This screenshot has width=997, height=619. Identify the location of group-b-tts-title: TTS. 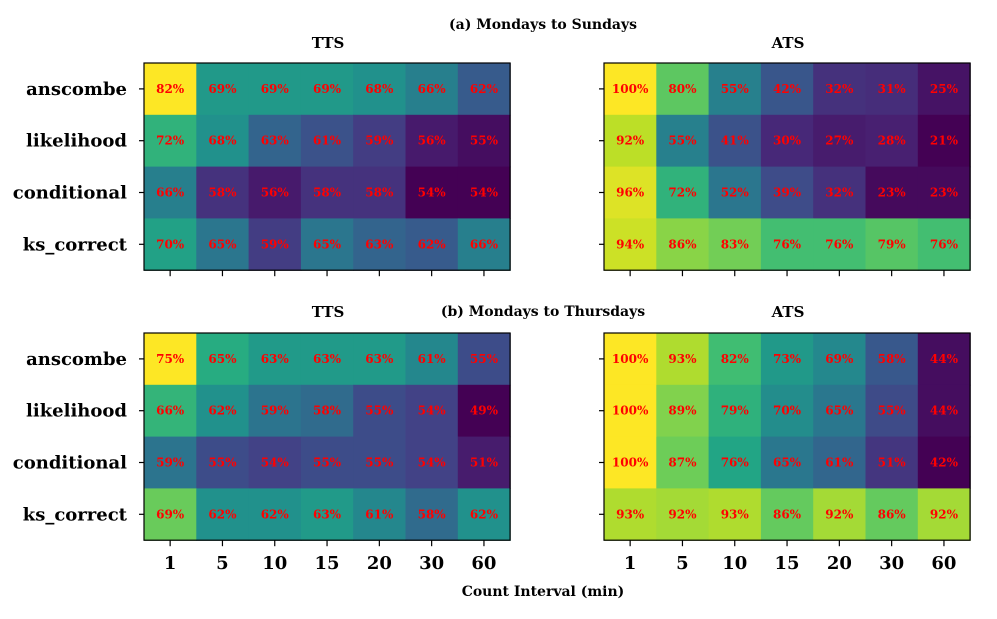
(328, 312).